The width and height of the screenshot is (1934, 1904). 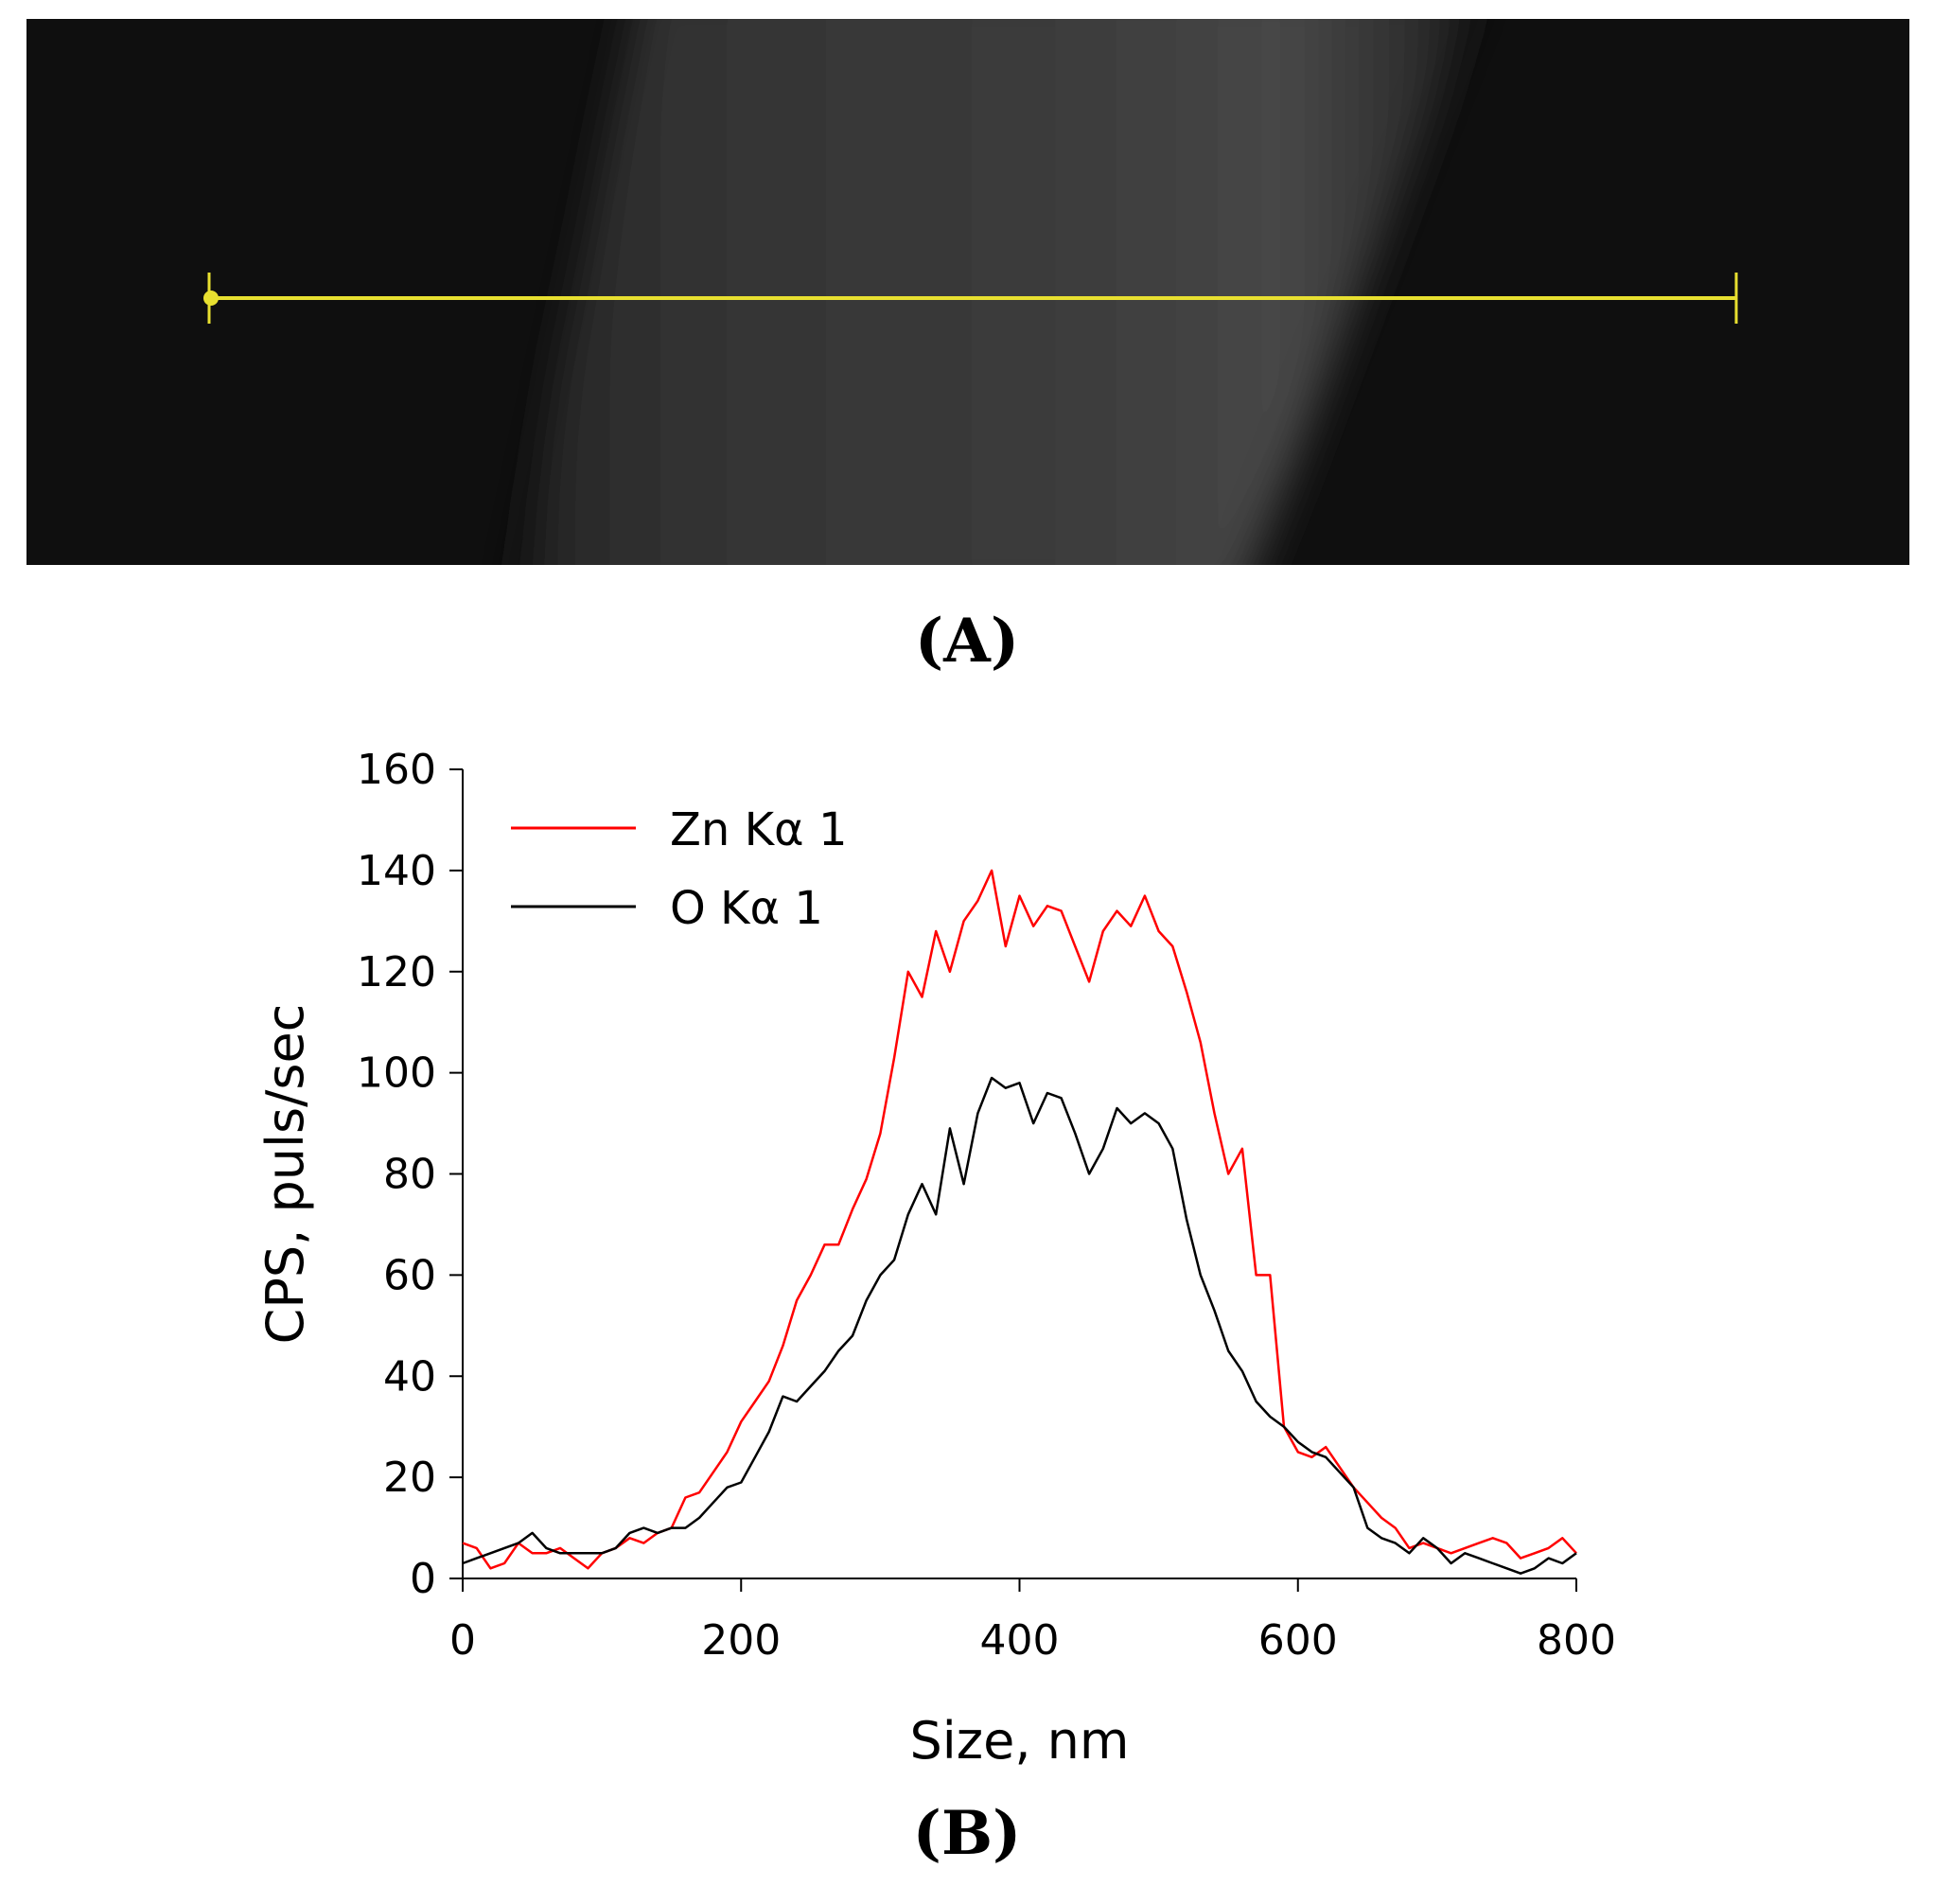 What do you see at coordinates (285, 1174) in the screenshot?
I see `y-axis-label: CPS, puls/sec` at bounding box center [285, 1174].